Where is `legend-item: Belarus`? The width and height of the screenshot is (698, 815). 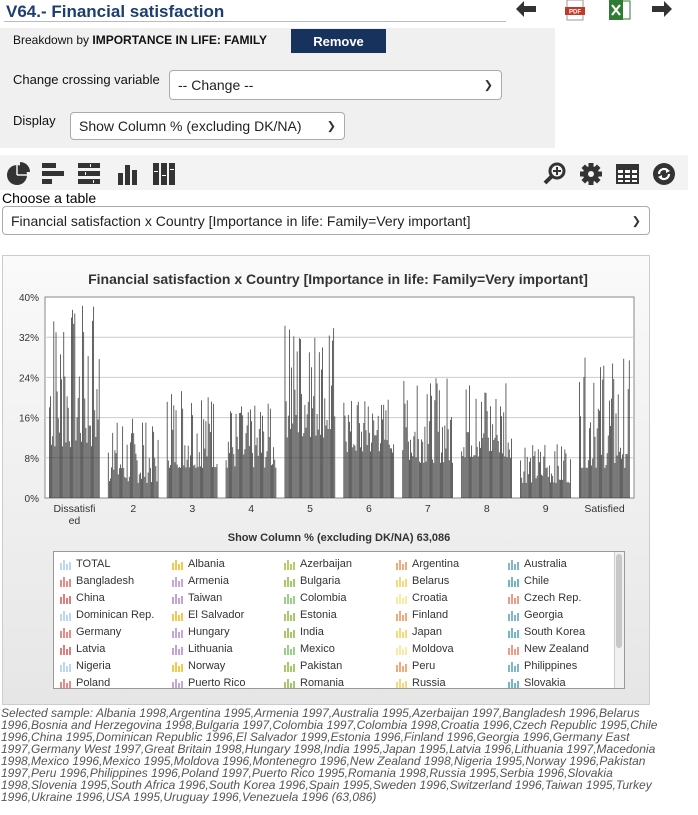
legend-item: Belarus is located at coordinates (422, 581).